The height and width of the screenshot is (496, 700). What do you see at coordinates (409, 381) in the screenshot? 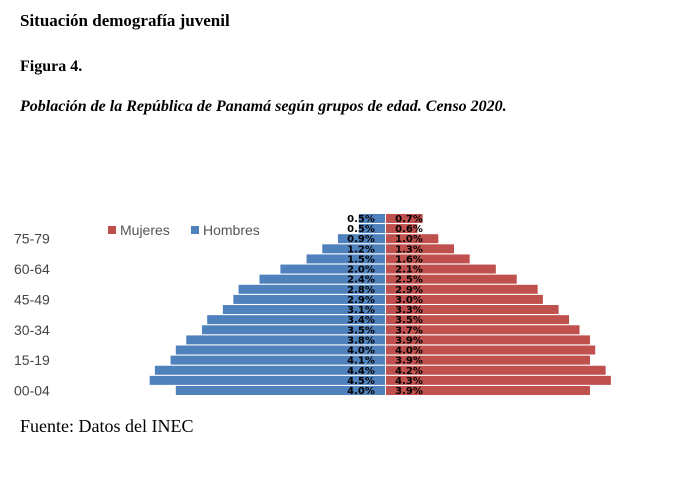
I see `label-mujeres-05-09: 4.3%` at bounding box center [409, 381].